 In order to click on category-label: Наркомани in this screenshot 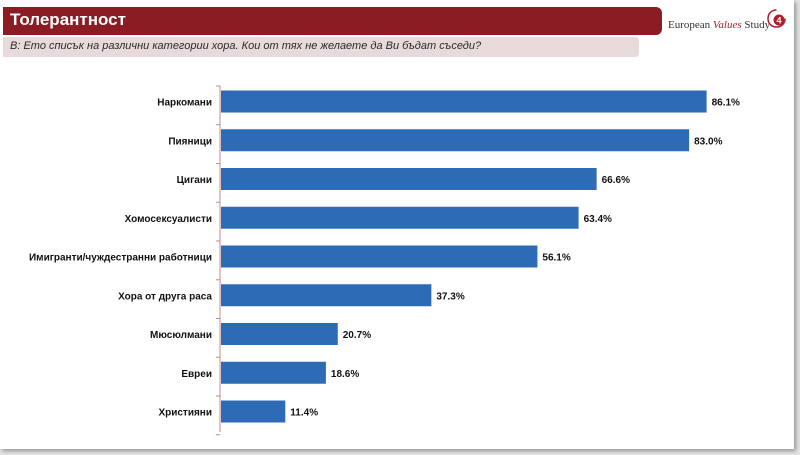, I will do `click(184, 103)`.